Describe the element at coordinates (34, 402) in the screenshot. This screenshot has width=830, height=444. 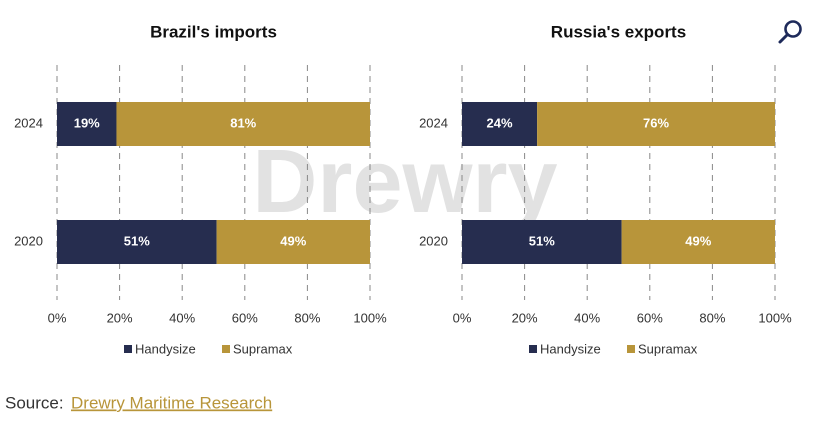
I see `source-label: Source:` at that location.